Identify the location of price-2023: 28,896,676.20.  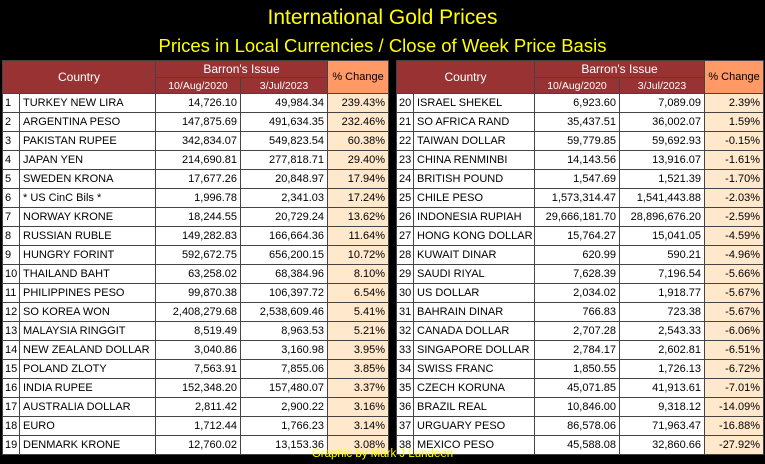
(662, 217).